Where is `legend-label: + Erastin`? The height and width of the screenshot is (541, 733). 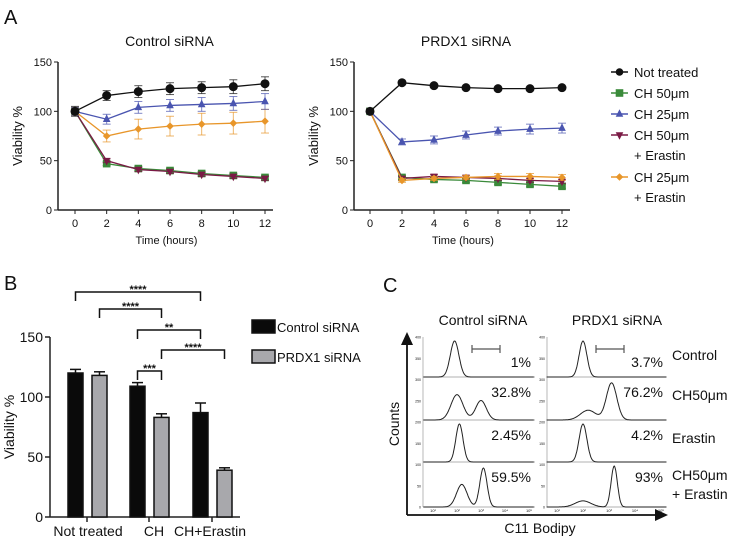
legend-label: + Erastin is located at coordinates (660, 197).